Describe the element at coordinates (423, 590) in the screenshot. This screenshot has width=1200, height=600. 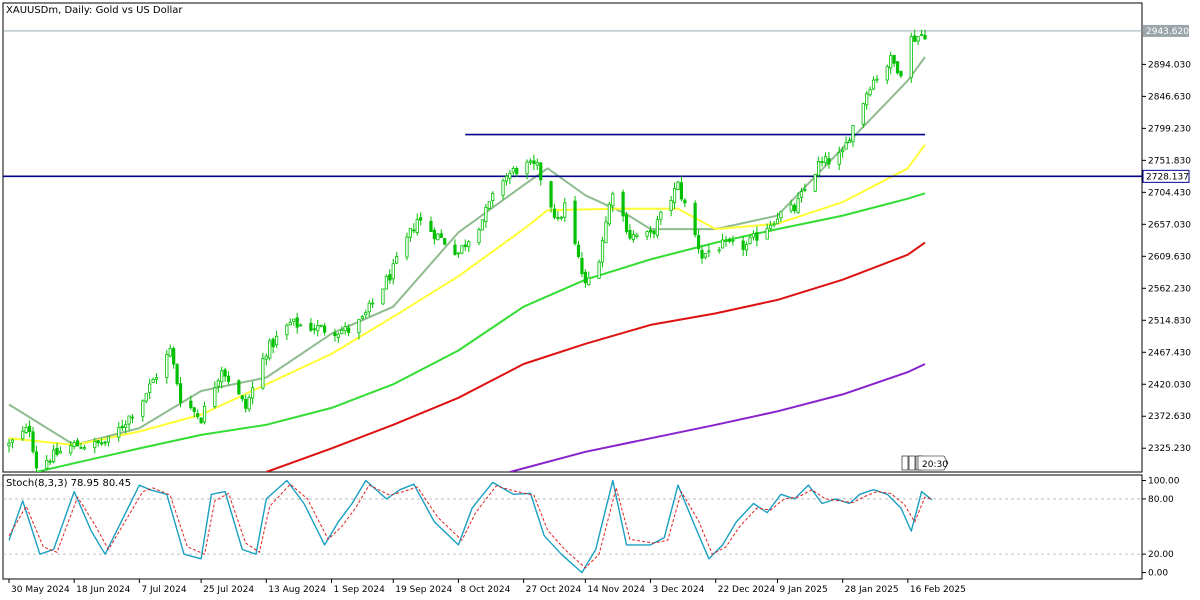
I see `time-tick-label: 19 Sep 2024` at that location.